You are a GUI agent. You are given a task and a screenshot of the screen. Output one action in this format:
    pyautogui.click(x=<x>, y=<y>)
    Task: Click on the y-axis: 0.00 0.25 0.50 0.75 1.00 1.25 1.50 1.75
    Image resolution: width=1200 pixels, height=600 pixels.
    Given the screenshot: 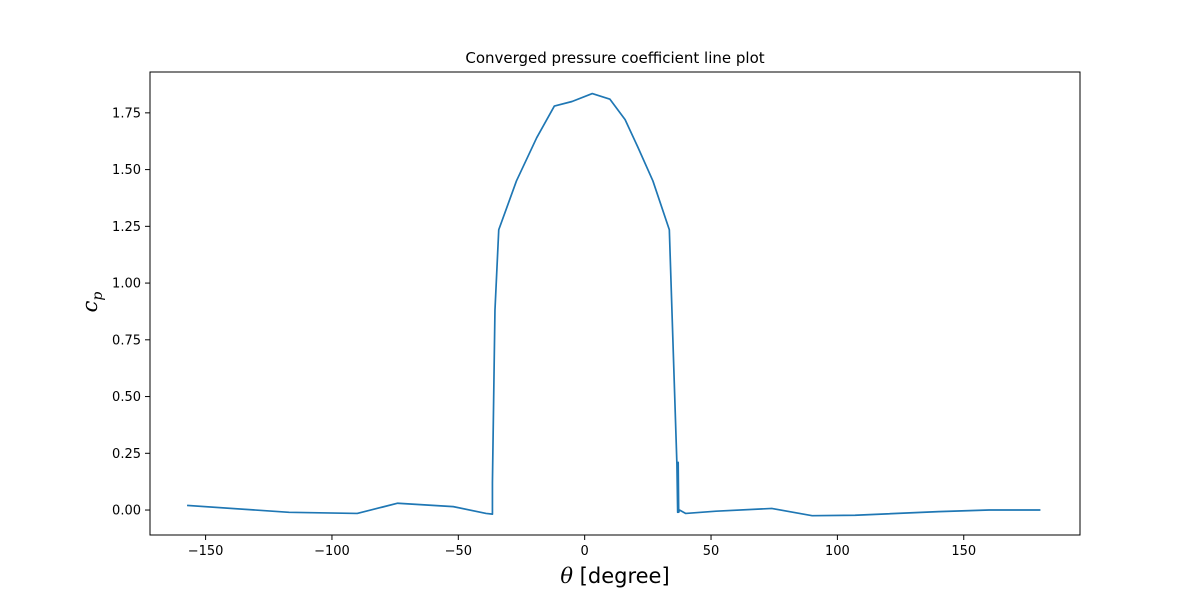 What is the action you would take?
    pyautogui.click(x=131, y=312)
    